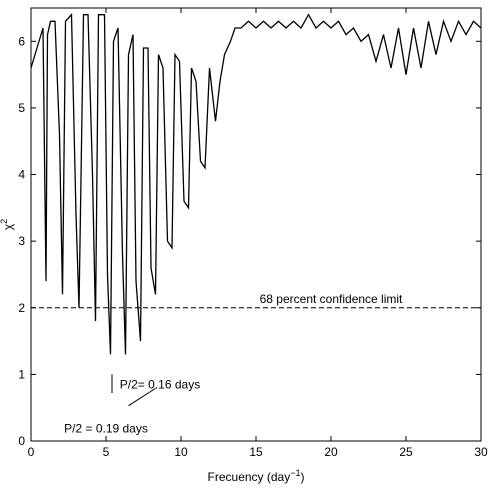 The image size is (491, 491). What do you see at coordinates (21, 241) in the screenshot?
I see `y-tick-label: 3` at bounding box center [21, 241].